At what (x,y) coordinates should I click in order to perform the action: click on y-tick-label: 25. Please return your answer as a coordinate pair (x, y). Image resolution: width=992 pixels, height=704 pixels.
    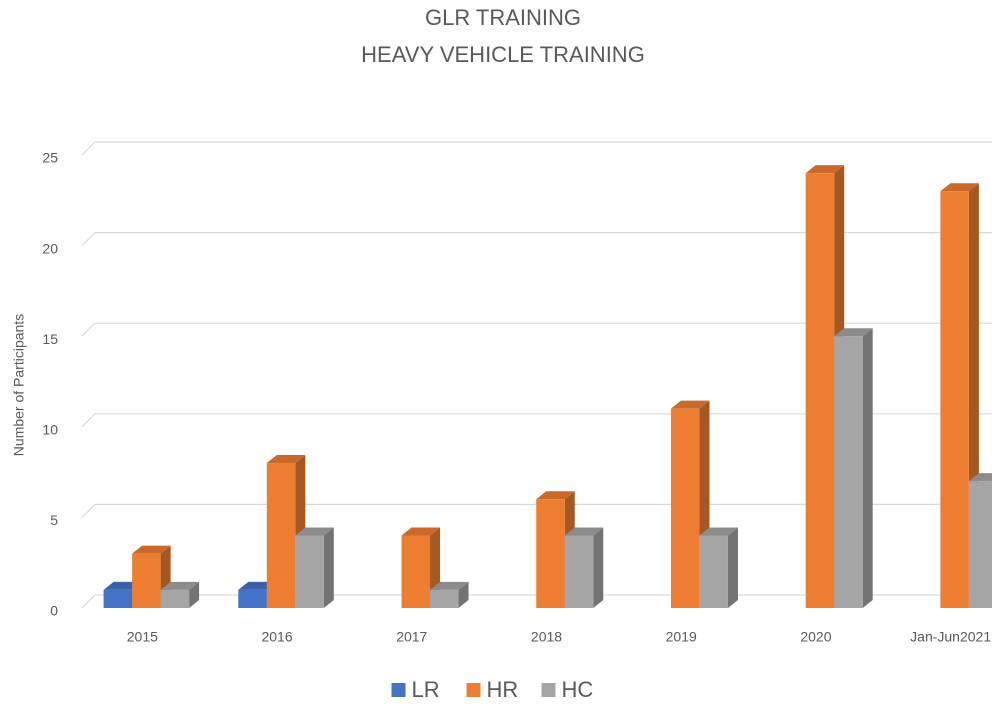
    Looking at the image, I should click on (50, 158).